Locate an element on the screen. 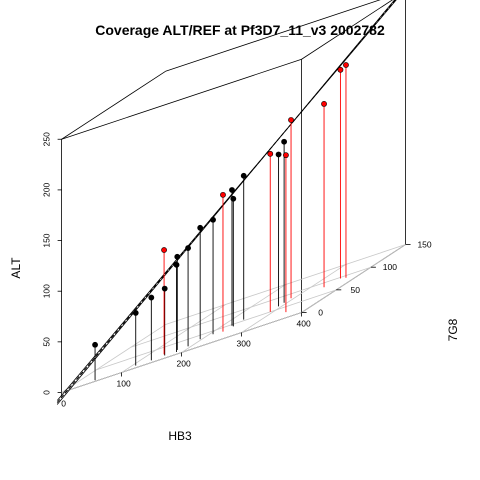  x-tick-label: 300 is located at coordinates (244, 344).